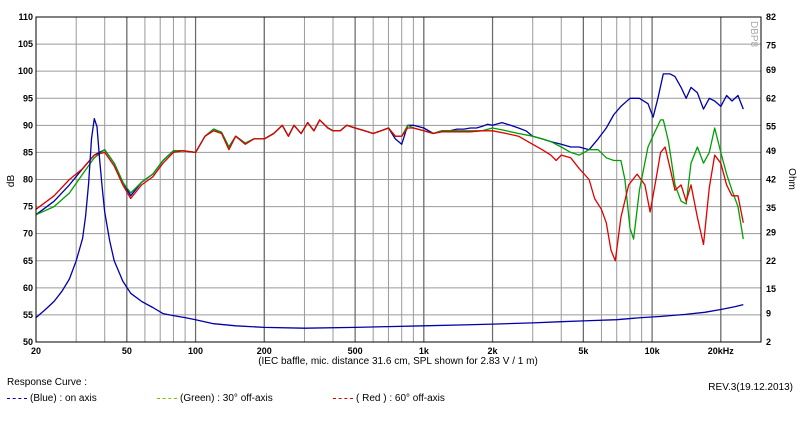 The image size is (800, 423). What do you see at coordinates (424, 351) in the screenshot?
I see `x-tick-label: 1k` at bounding box center [424, 351].